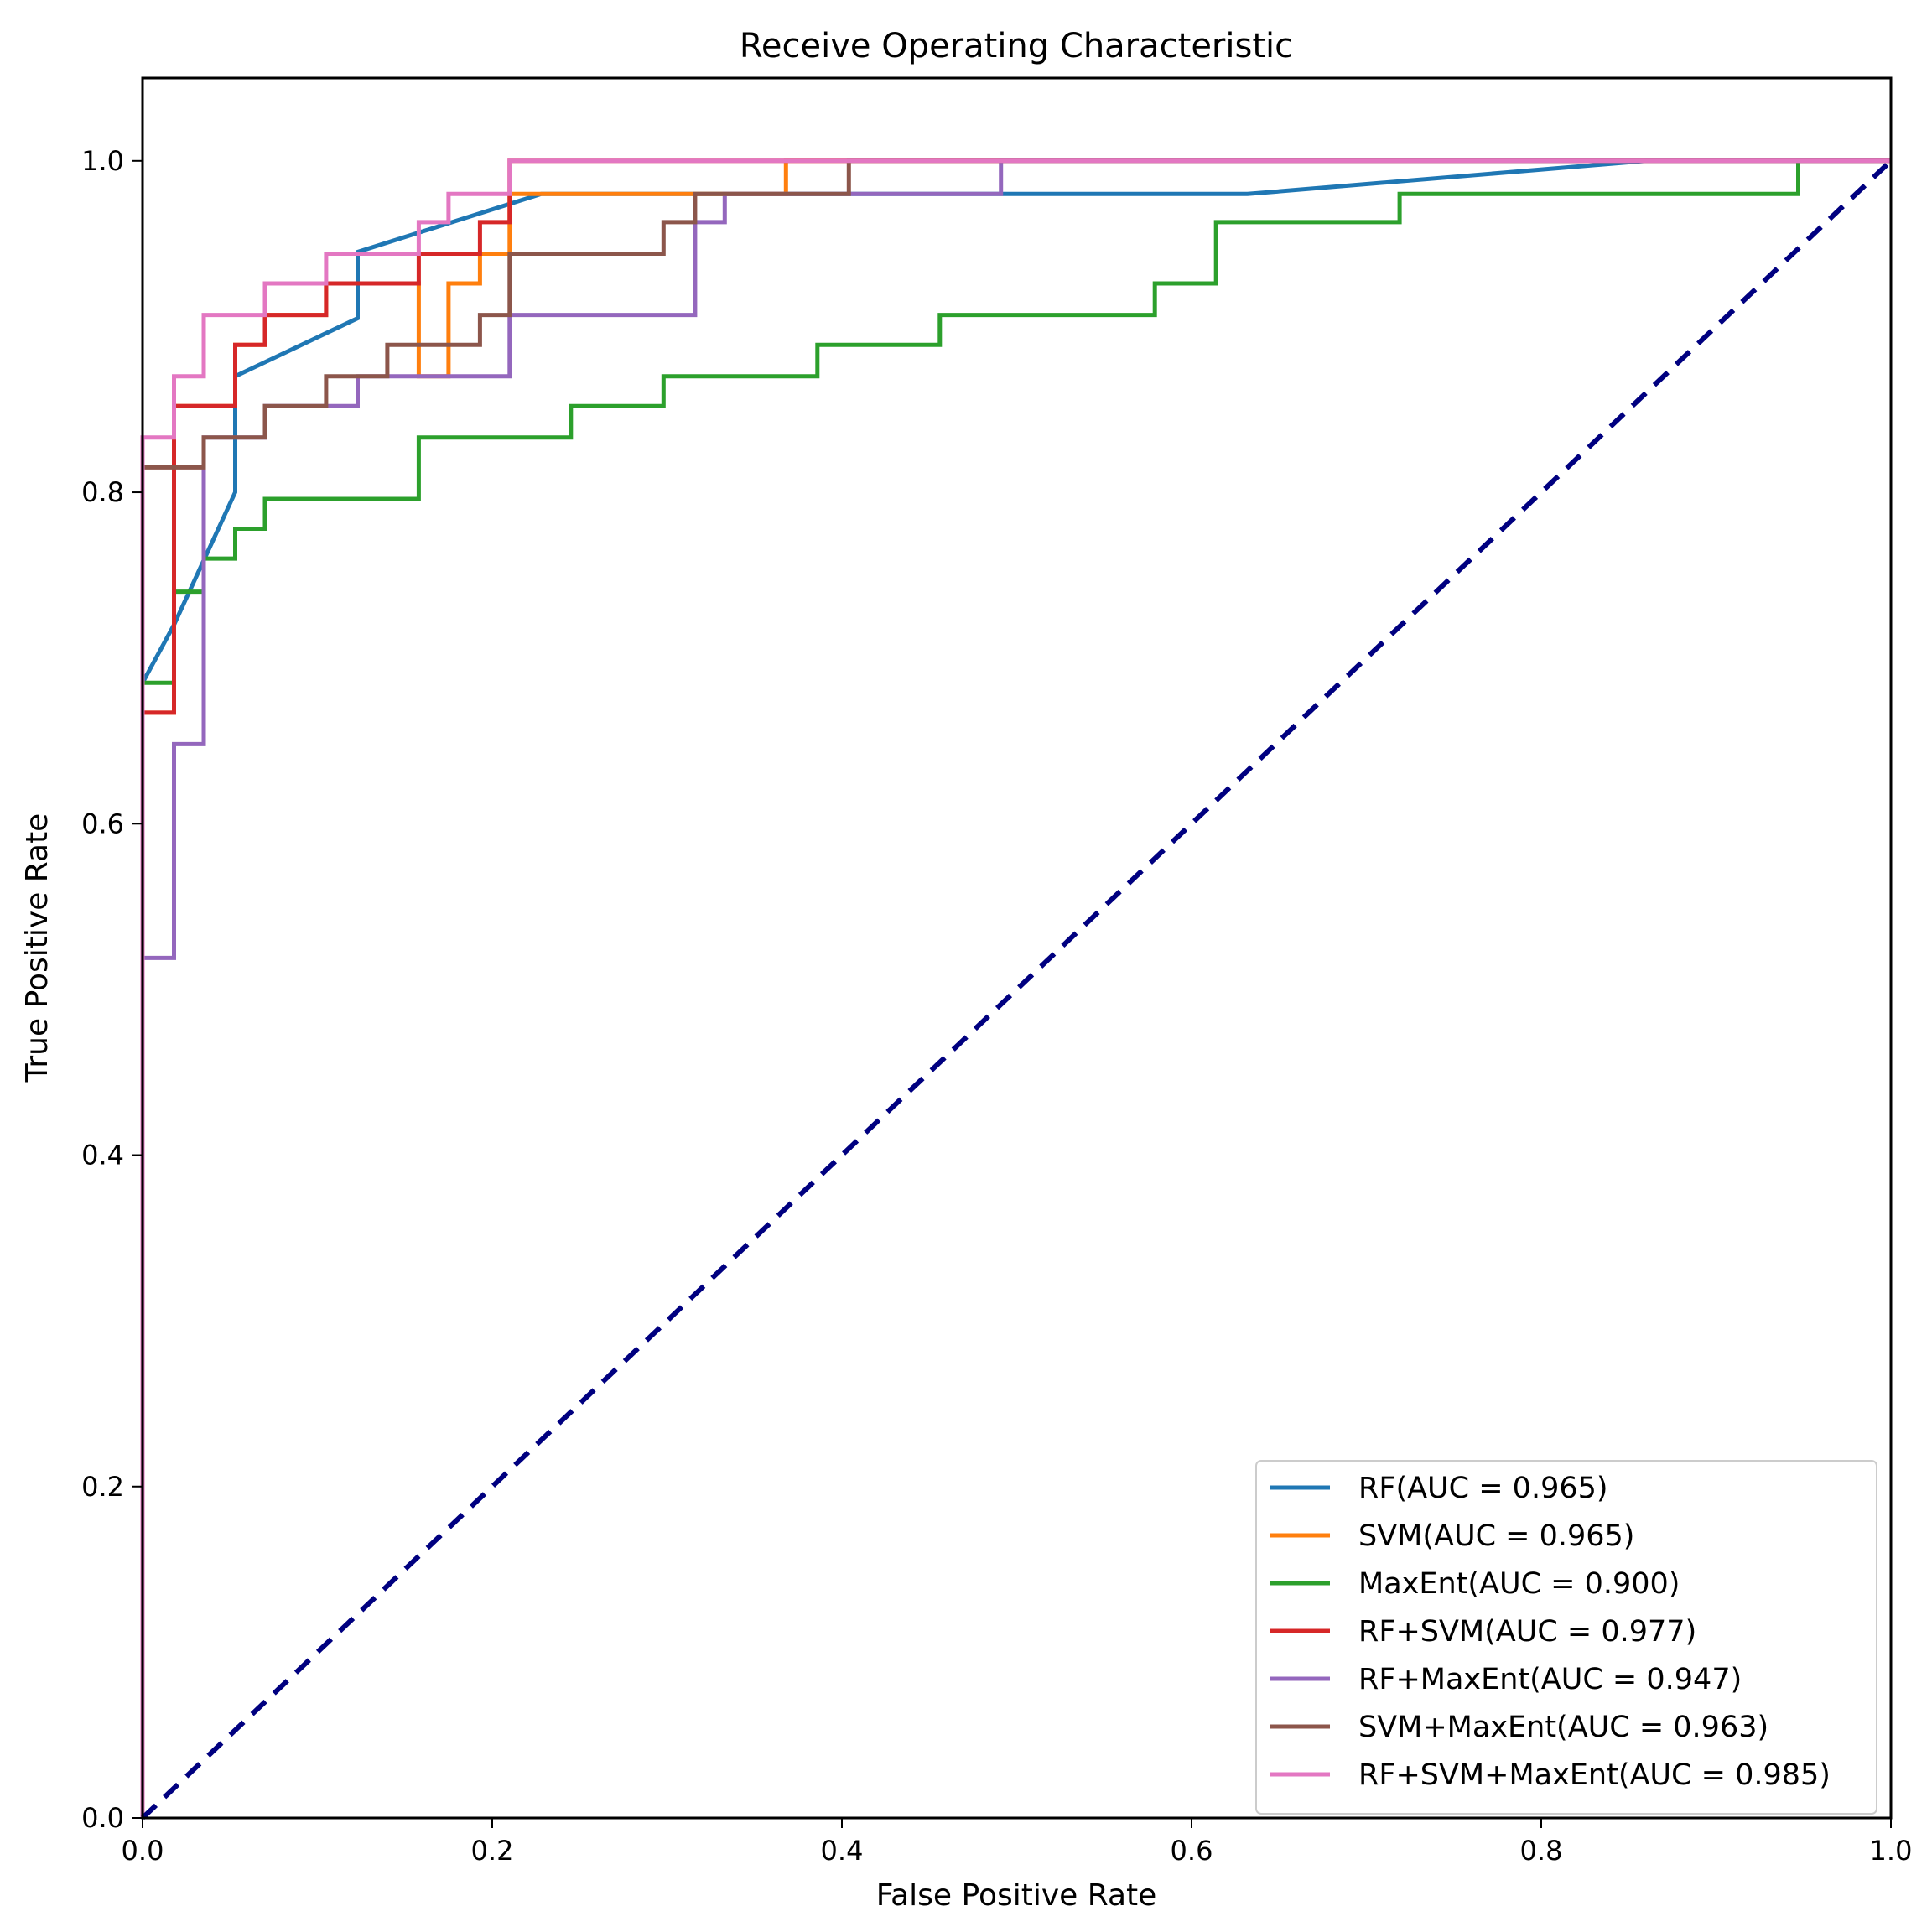  I want to click on legend-entry: RF+SVM(AUC = 0.977), so click(1527, 1632).